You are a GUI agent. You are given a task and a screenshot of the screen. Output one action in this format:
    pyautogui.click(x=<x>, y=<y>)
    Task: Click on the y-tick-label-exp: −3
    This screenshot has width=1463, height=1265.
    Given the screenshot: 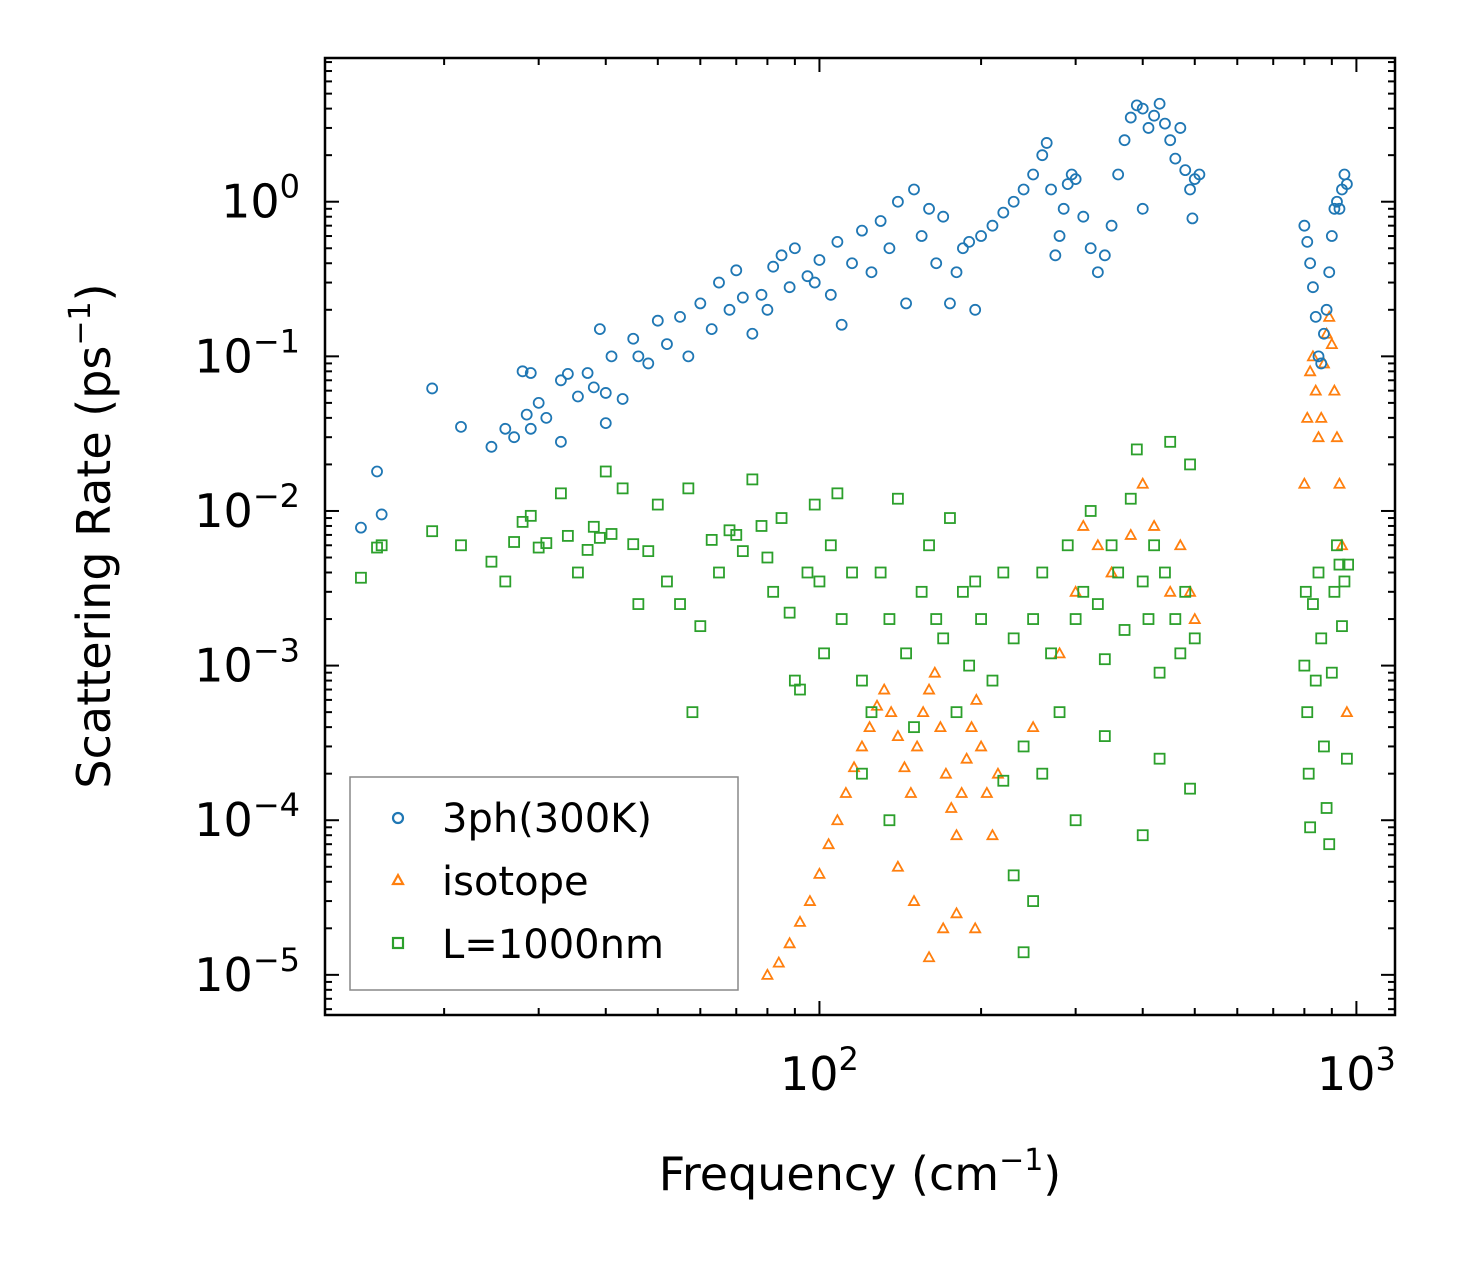 What is the action you would take?
    pyautogui.click(x=276, y=651)
    